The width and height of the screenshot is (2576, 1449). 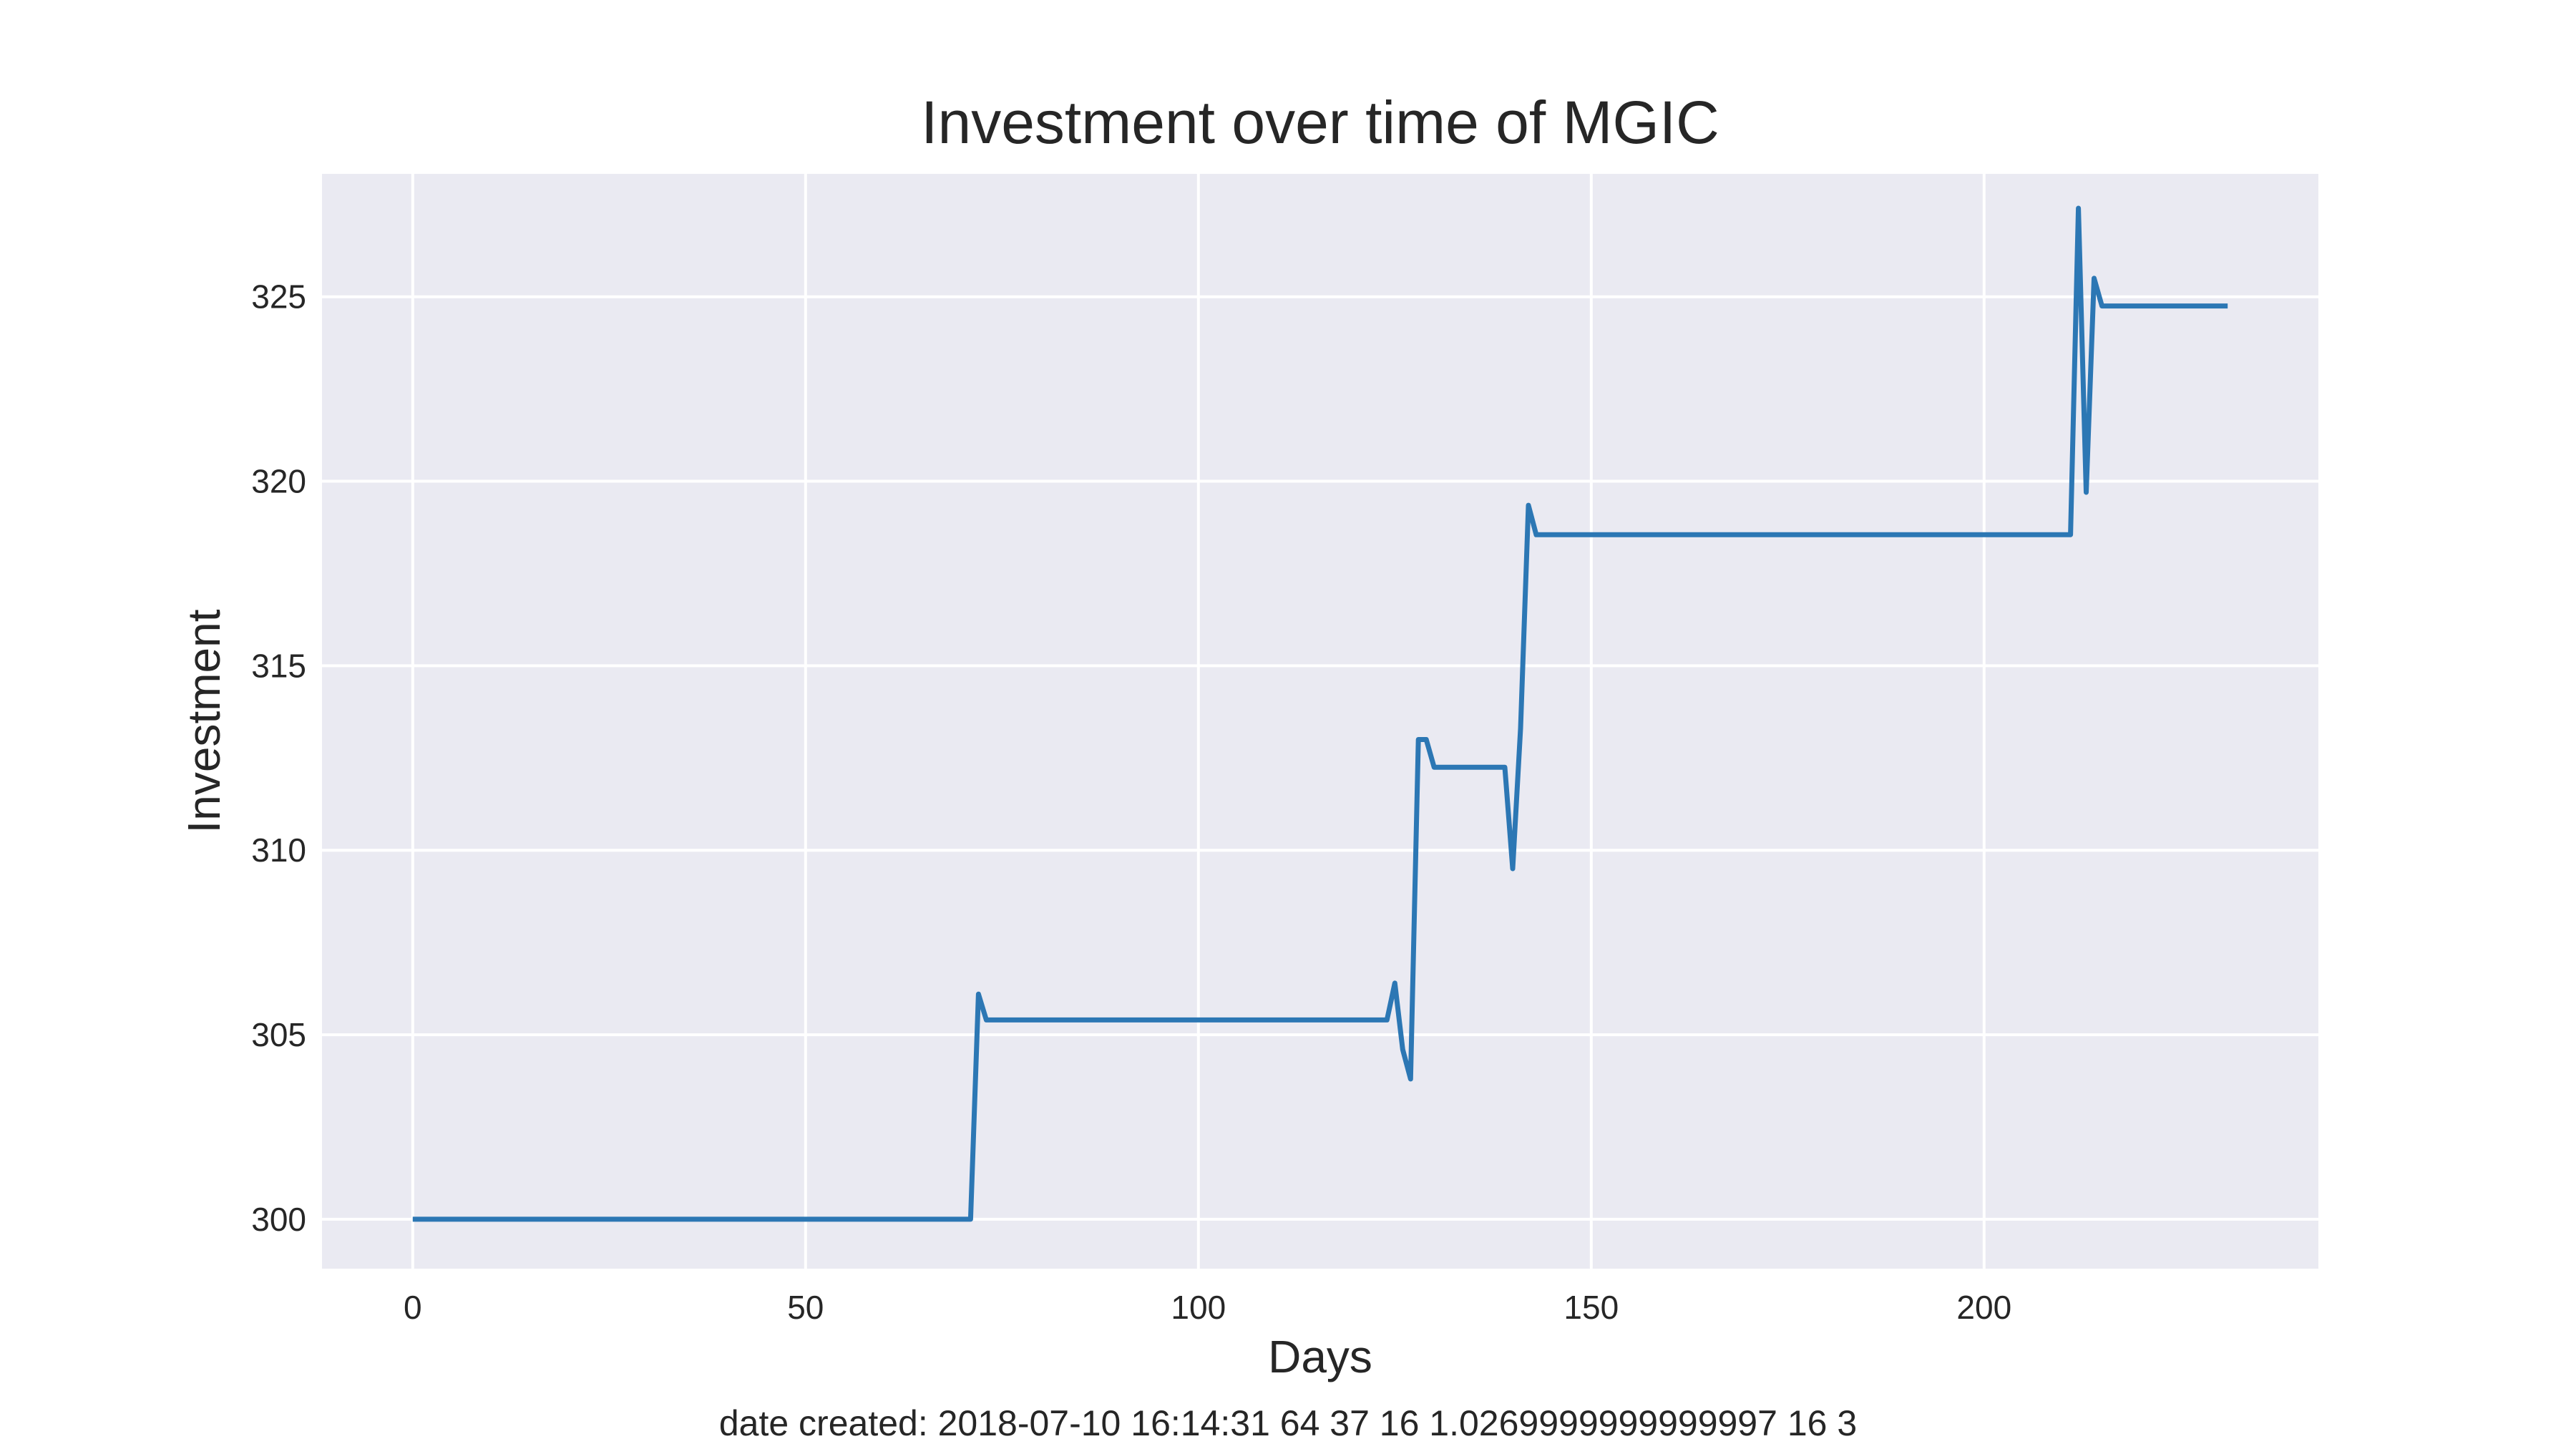 What do you see at coordinates (1591, 1307) in the screenshot?
I see `x-tick-label: 150` at bounding box center [1591, 1307].